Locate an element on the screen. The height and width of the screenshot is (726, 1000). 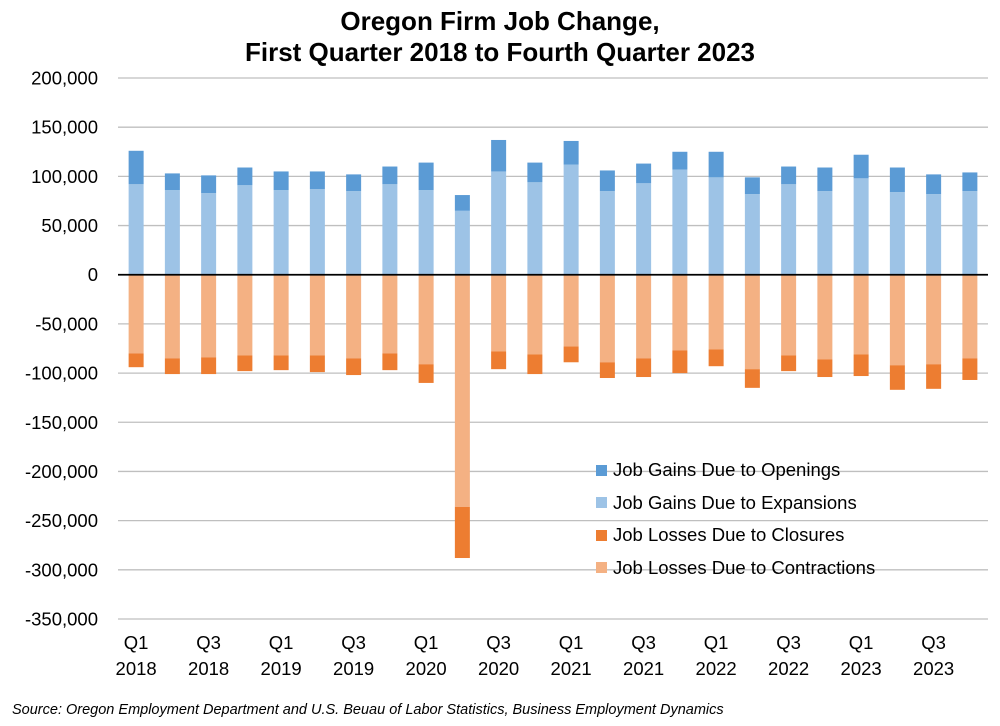
bar-job-gains-due-to-expansions-2018Q1 is located at coordinates (136, 229).